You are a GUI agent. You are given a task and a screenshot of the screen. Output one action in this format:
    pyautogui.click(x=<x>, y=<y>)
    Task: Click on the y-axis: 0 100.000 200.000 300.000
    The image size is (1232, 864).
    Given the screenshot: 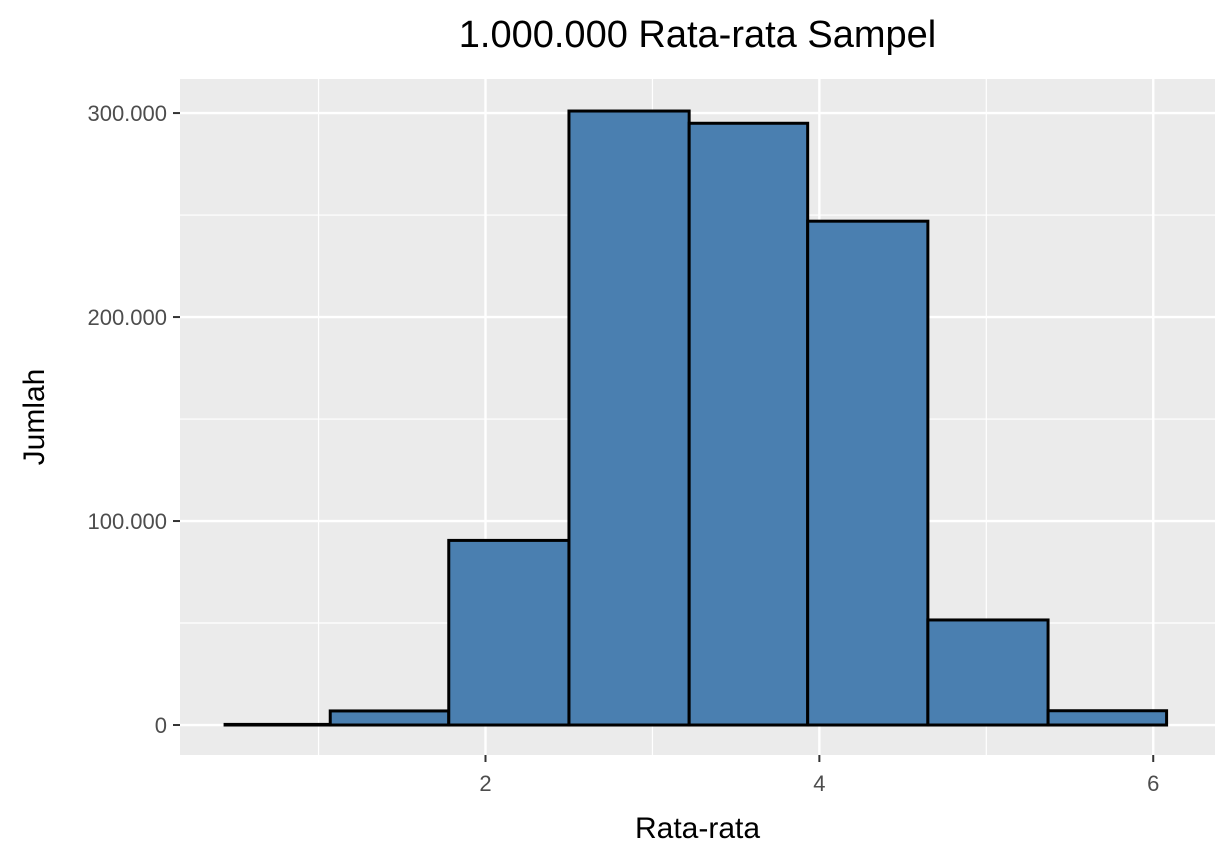 What is the action you would take?
    pyautogui.click(x=133, y=419)
    